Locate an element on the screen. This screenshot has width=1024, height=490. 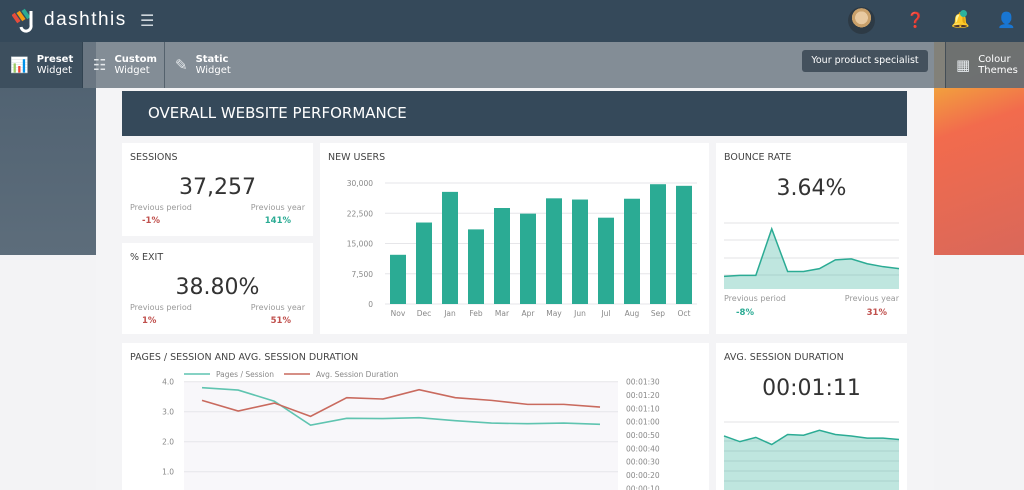
colour-themes-button: ▦ Colour Themes is located at coordinates (984, 65).